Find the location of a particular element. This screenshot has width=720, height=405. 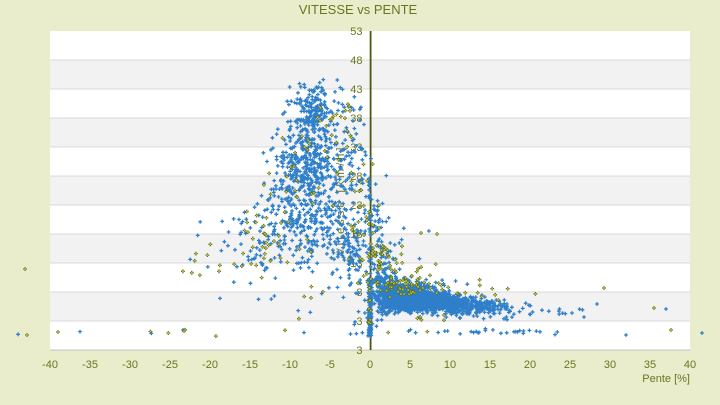

svg-text: 0 is located at coordinates (370, 365).